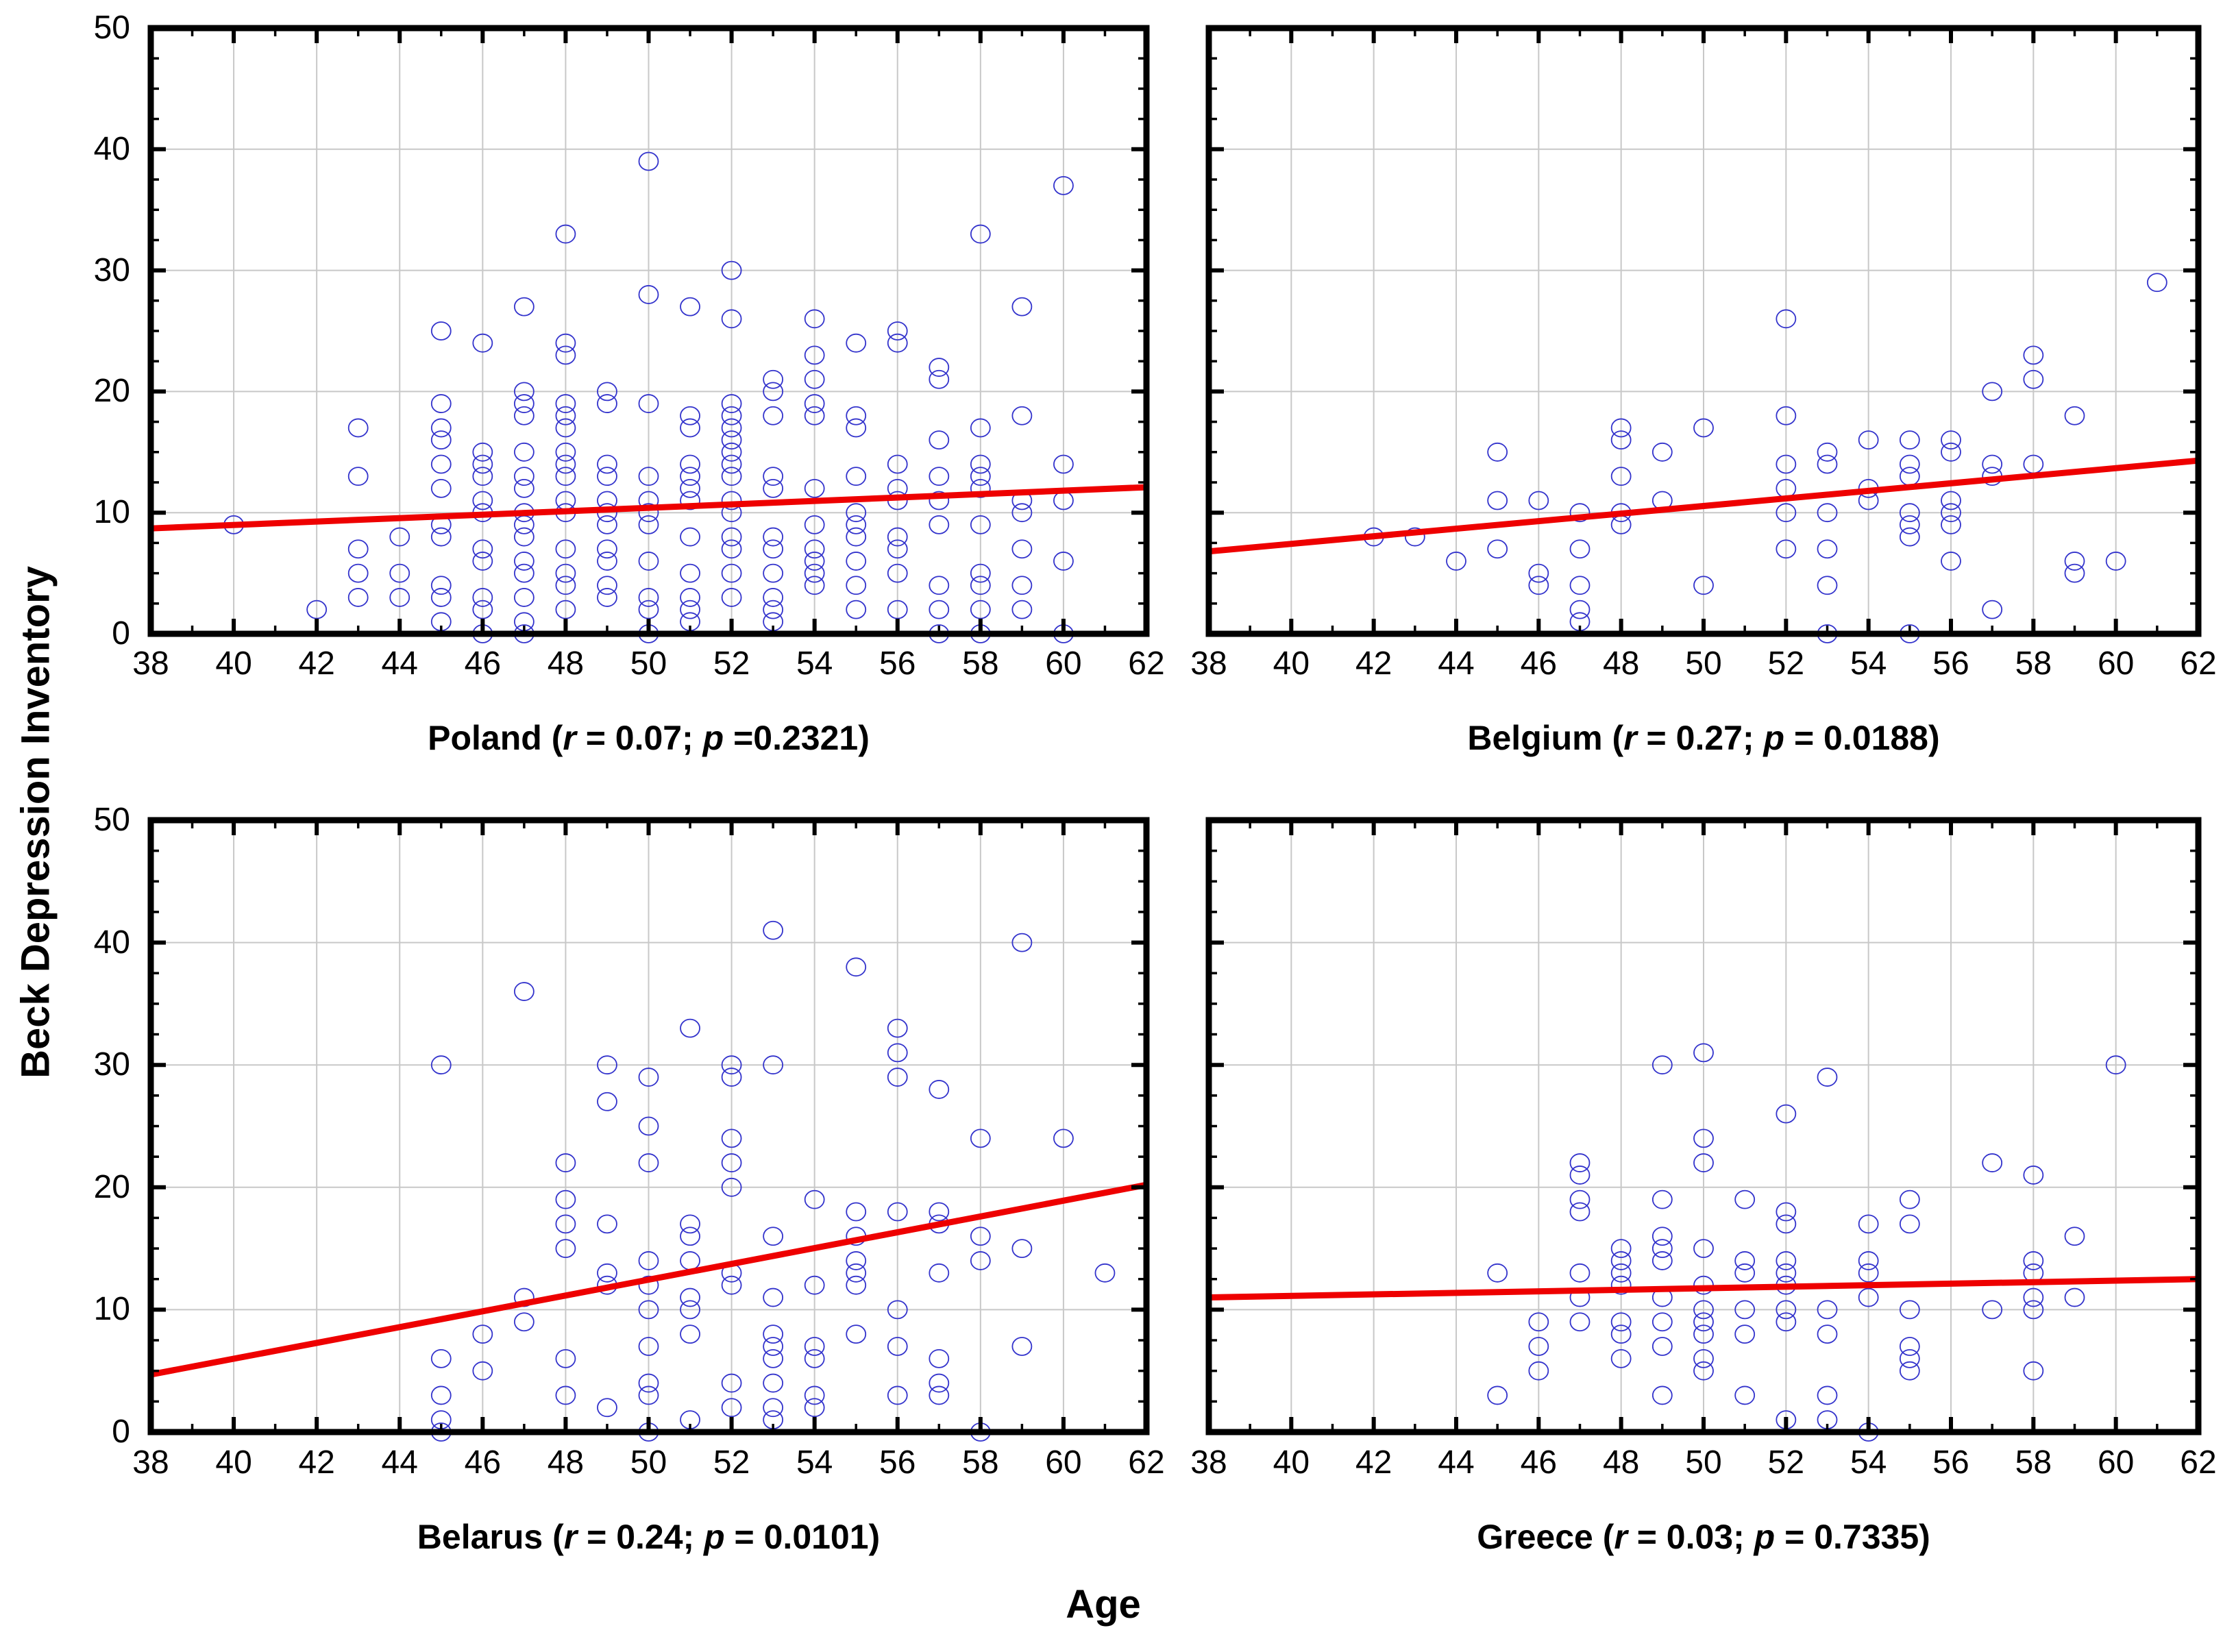  Describe the element at coordinates (713, 738) in the screenshot. I see `title-p-symbol: p` at that location.